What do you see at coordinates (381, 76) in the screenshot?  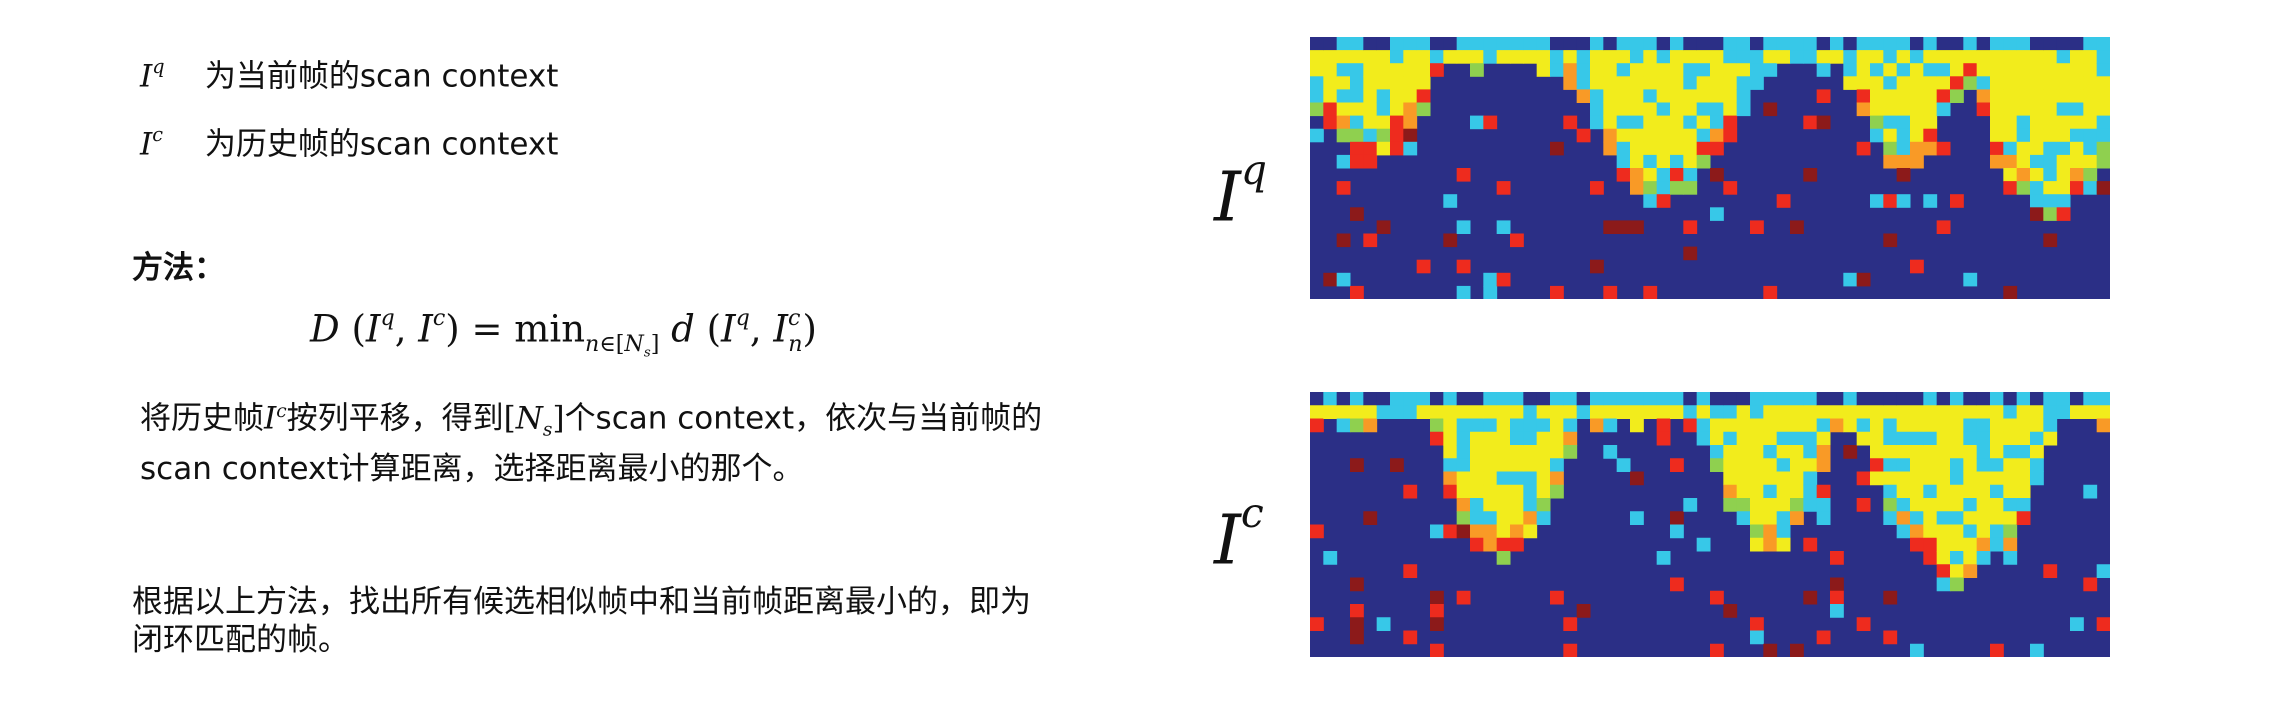 I see `definition-iq-text: 为当前帧的scan context` at bounding box center [381, 76].